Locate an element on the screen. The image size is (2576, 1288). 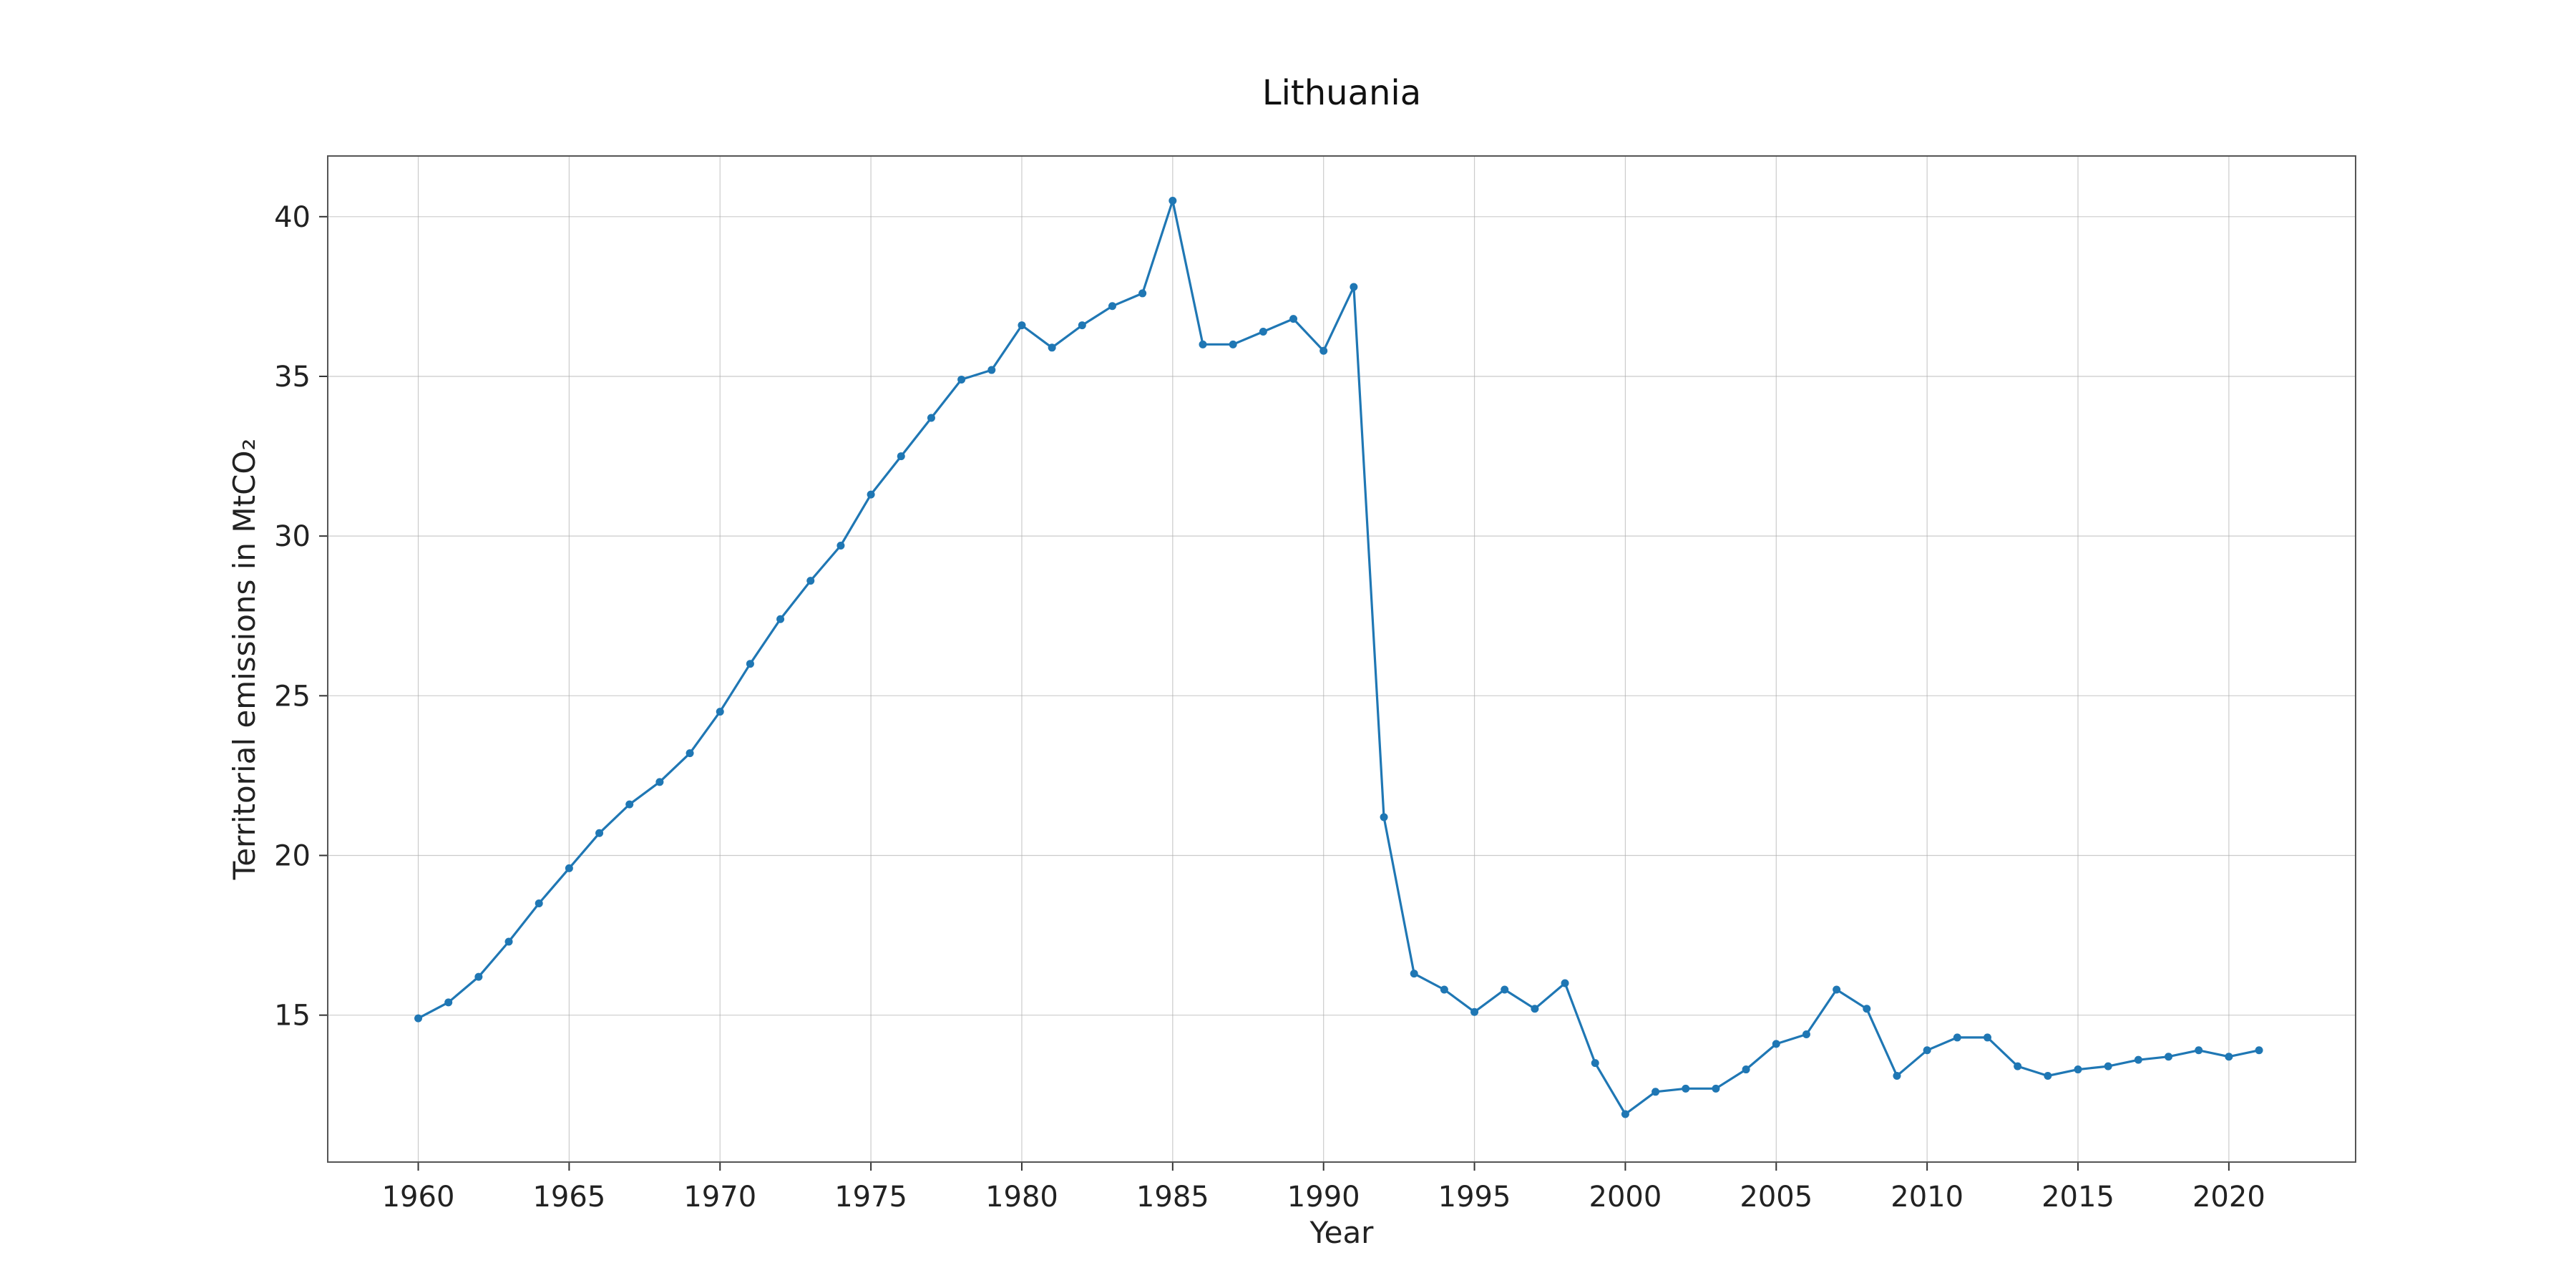
x-tick-label: 1970 is located at coordinates (719, 1197).